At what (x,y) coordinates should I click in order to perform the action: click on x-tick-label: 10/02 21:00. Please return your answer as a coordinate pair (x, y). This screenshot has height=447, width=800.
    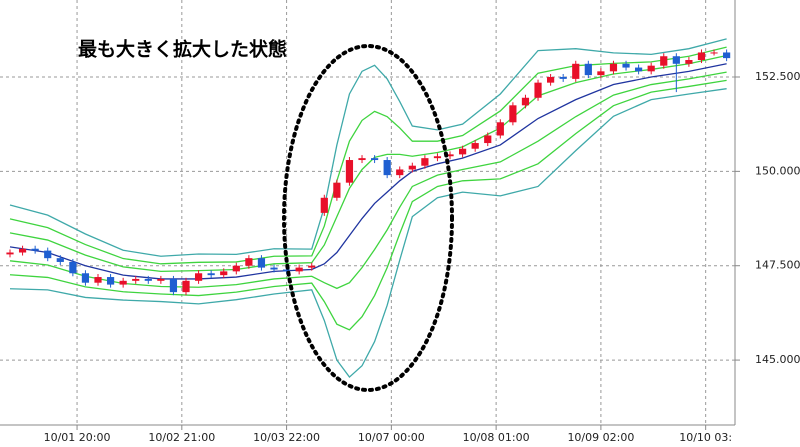
    Looking at the image, I should click on (181, 437).